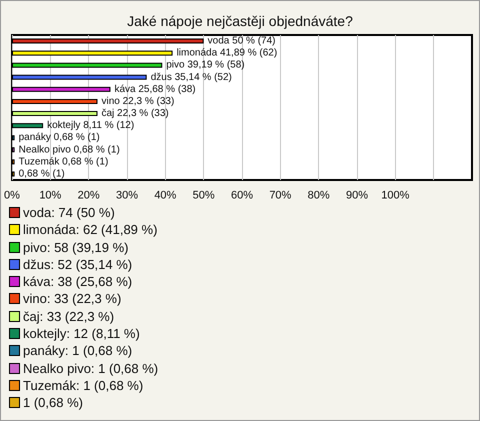 The width and height of the screenshot is (480, 421). What do you see at coordinates (69, 150) in the screenshot?
I see `data-label: Nealko pivo 0,68 % (1)` at bounding box center [69, 150].